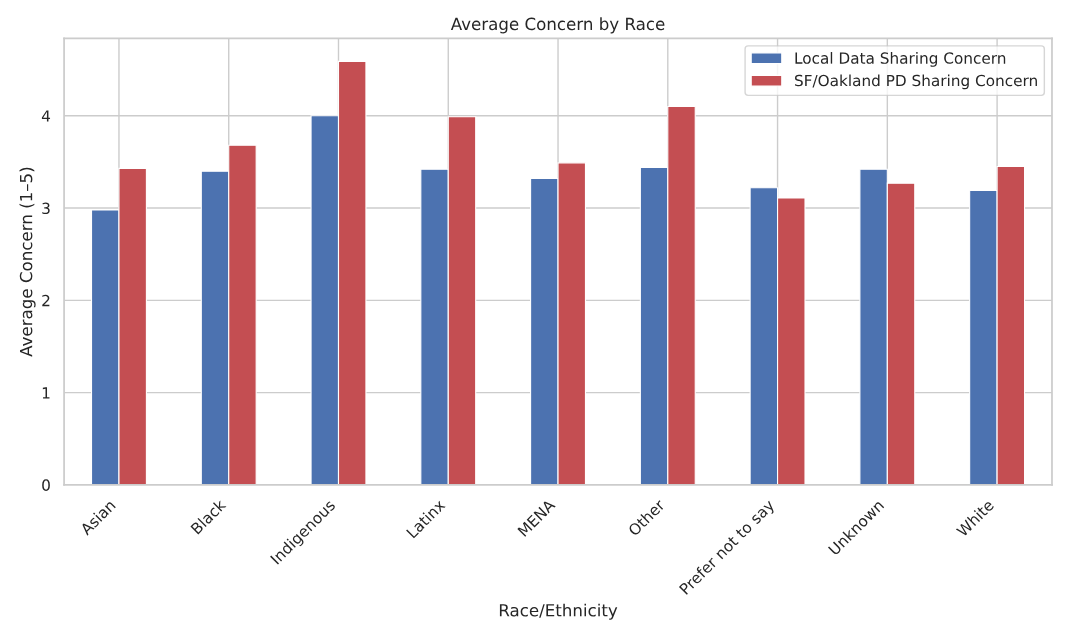 The width and height of the screenshot is (1068, 638). What do you see at coordinates (915, 82) in the screenshot?
I see `legend-label: SF/Oakland PD Sharing Concern` at bounding box center [915, 82].